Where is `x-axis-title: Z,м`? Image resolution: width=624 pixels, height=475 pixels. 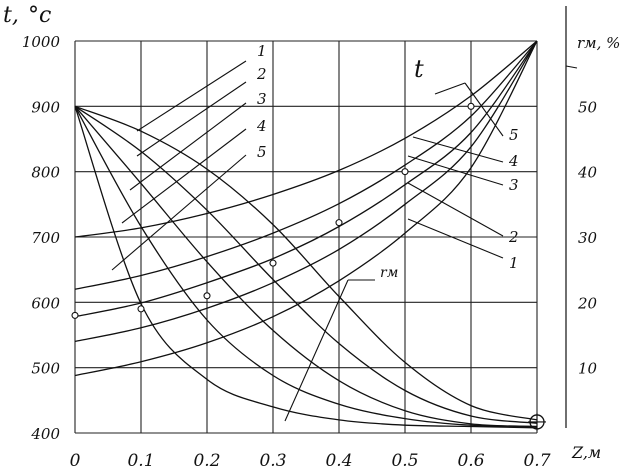 x-axis-title: Z,м is located at coordinates (586, 452).